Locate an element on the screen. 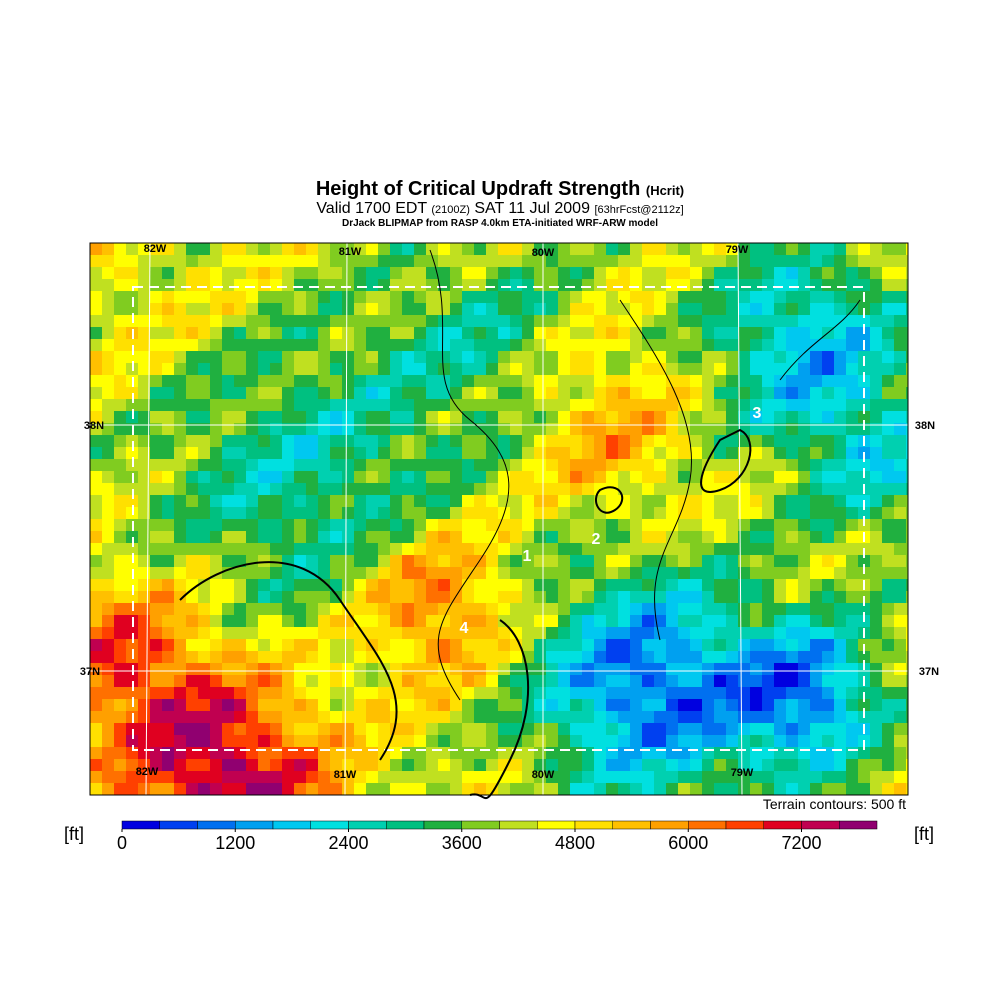  meridian is located at coordinates (148, 519).